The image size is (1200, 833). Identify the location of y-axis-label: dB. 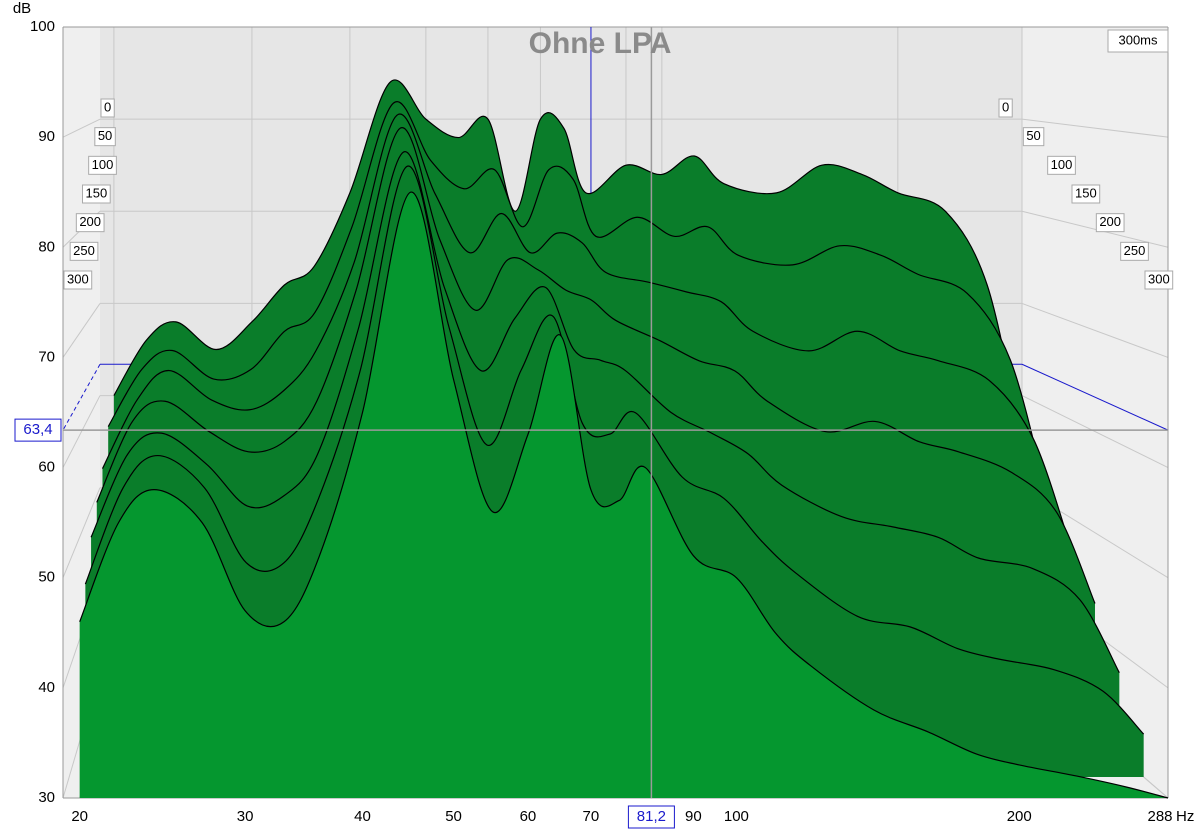
(22, 8).